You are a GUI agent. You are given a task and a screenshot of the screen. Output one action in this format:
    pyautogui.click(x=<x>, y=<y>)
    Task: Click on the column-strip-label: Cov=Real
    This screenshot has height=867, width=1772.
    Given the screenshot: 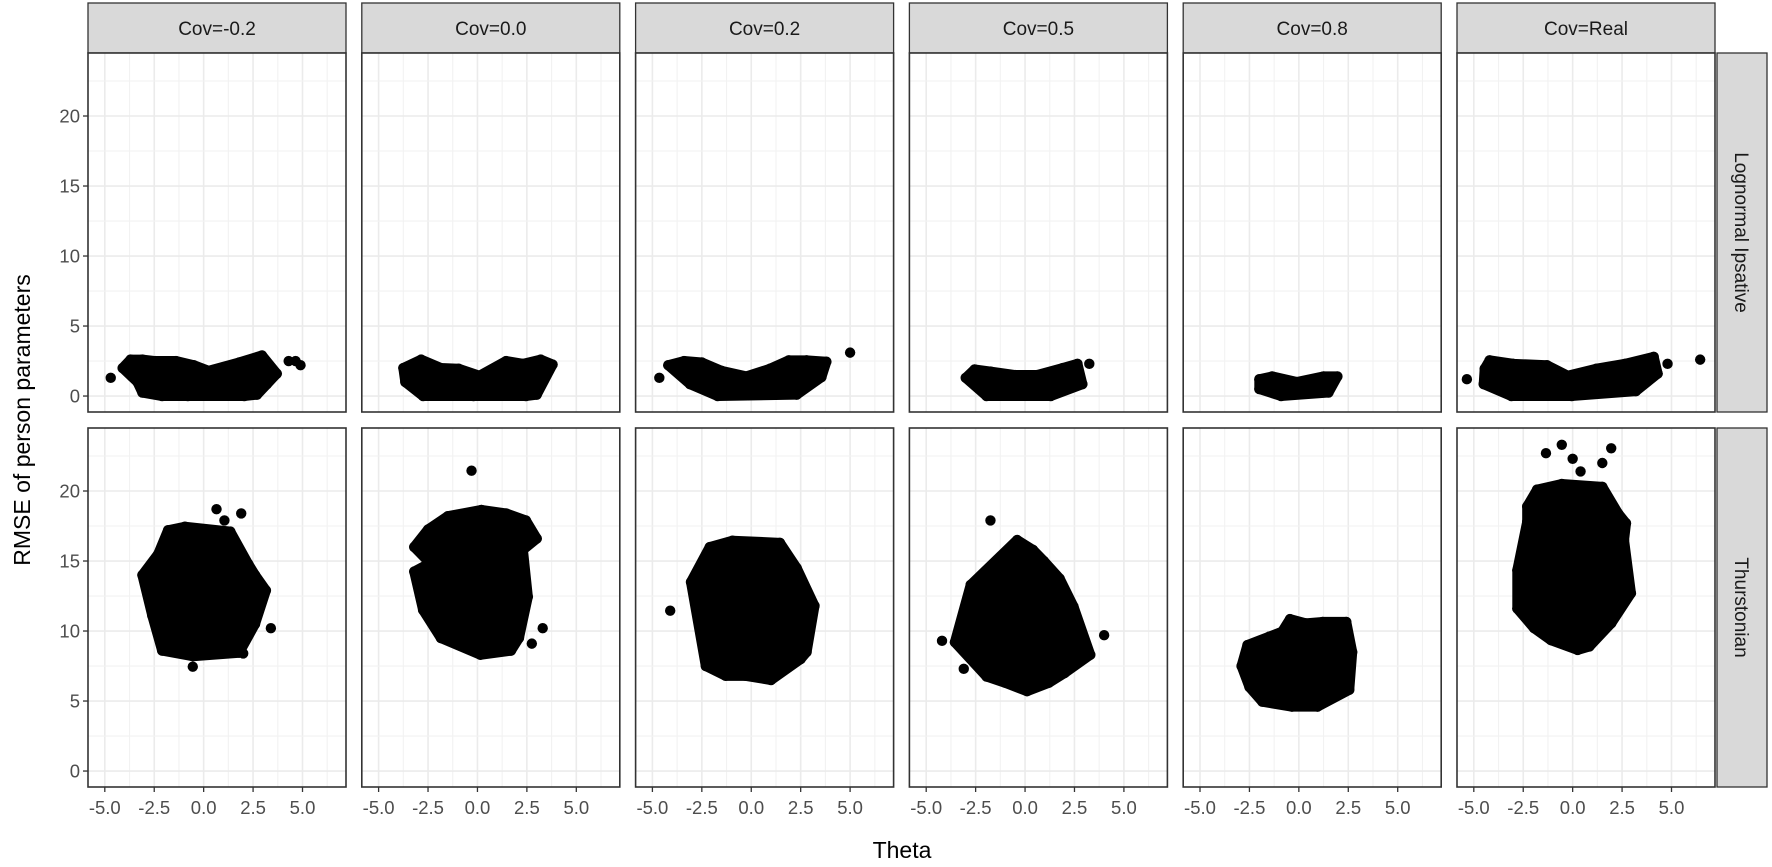 What is the action you would take?
    pyautogui.click(x=1586, y=29)
    